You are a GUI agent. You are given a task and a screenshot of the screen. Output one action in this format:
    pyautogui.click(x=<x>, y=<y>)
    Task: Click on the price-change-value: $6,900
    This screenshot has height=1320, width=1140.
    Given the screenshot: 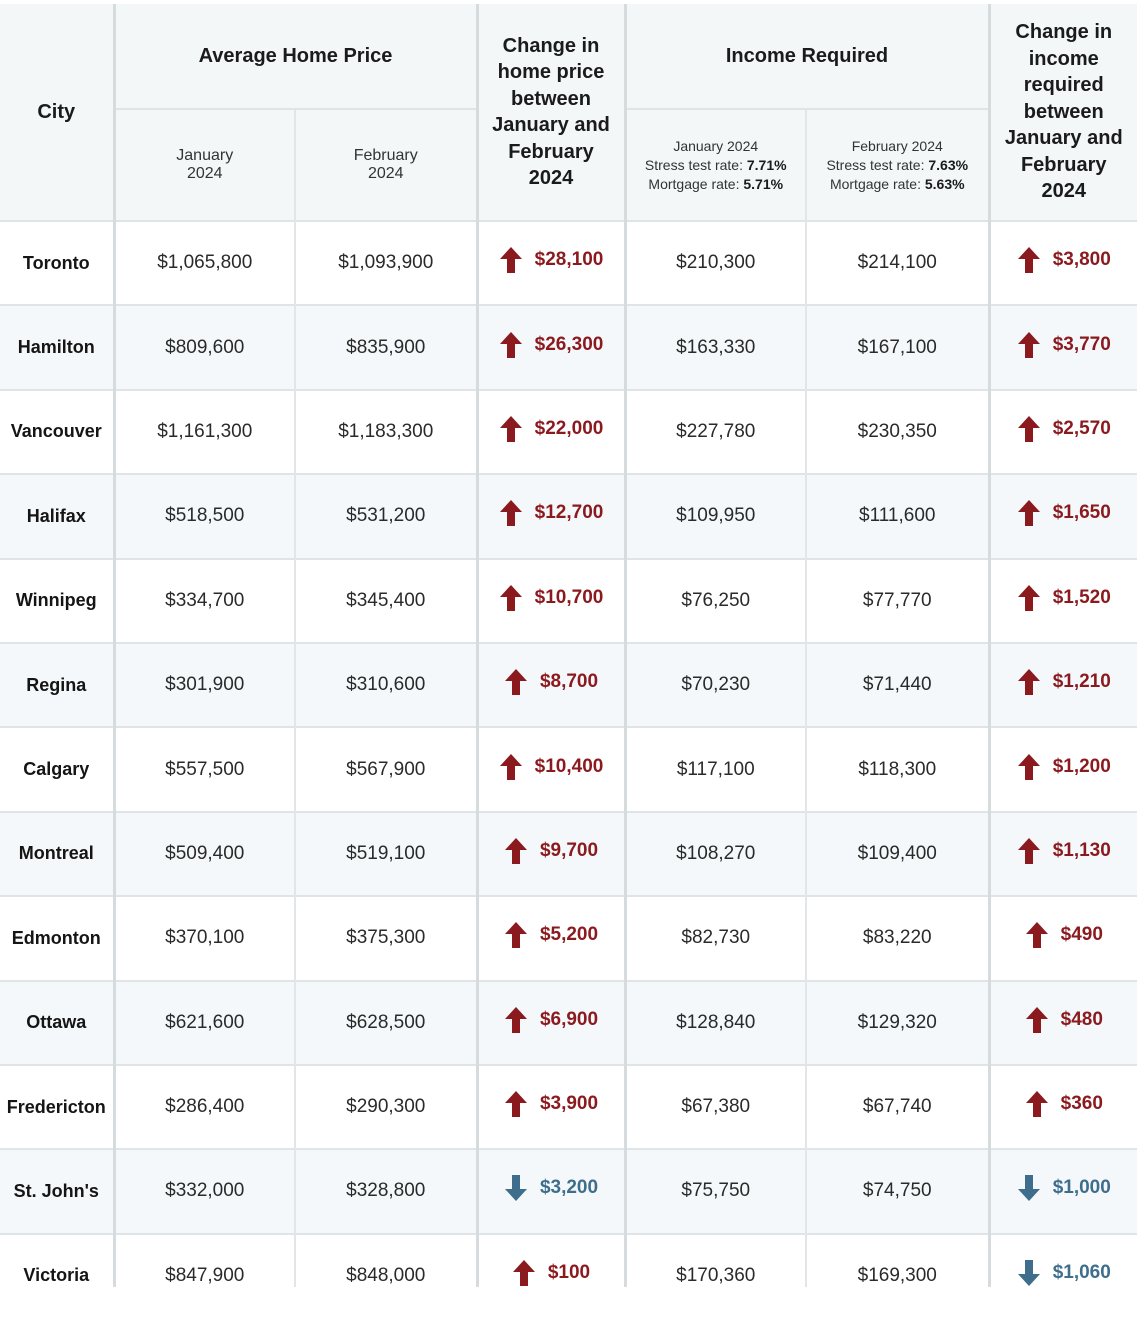 What is the action you would take?
    pyautogui.click(x=569, y=1019)
    